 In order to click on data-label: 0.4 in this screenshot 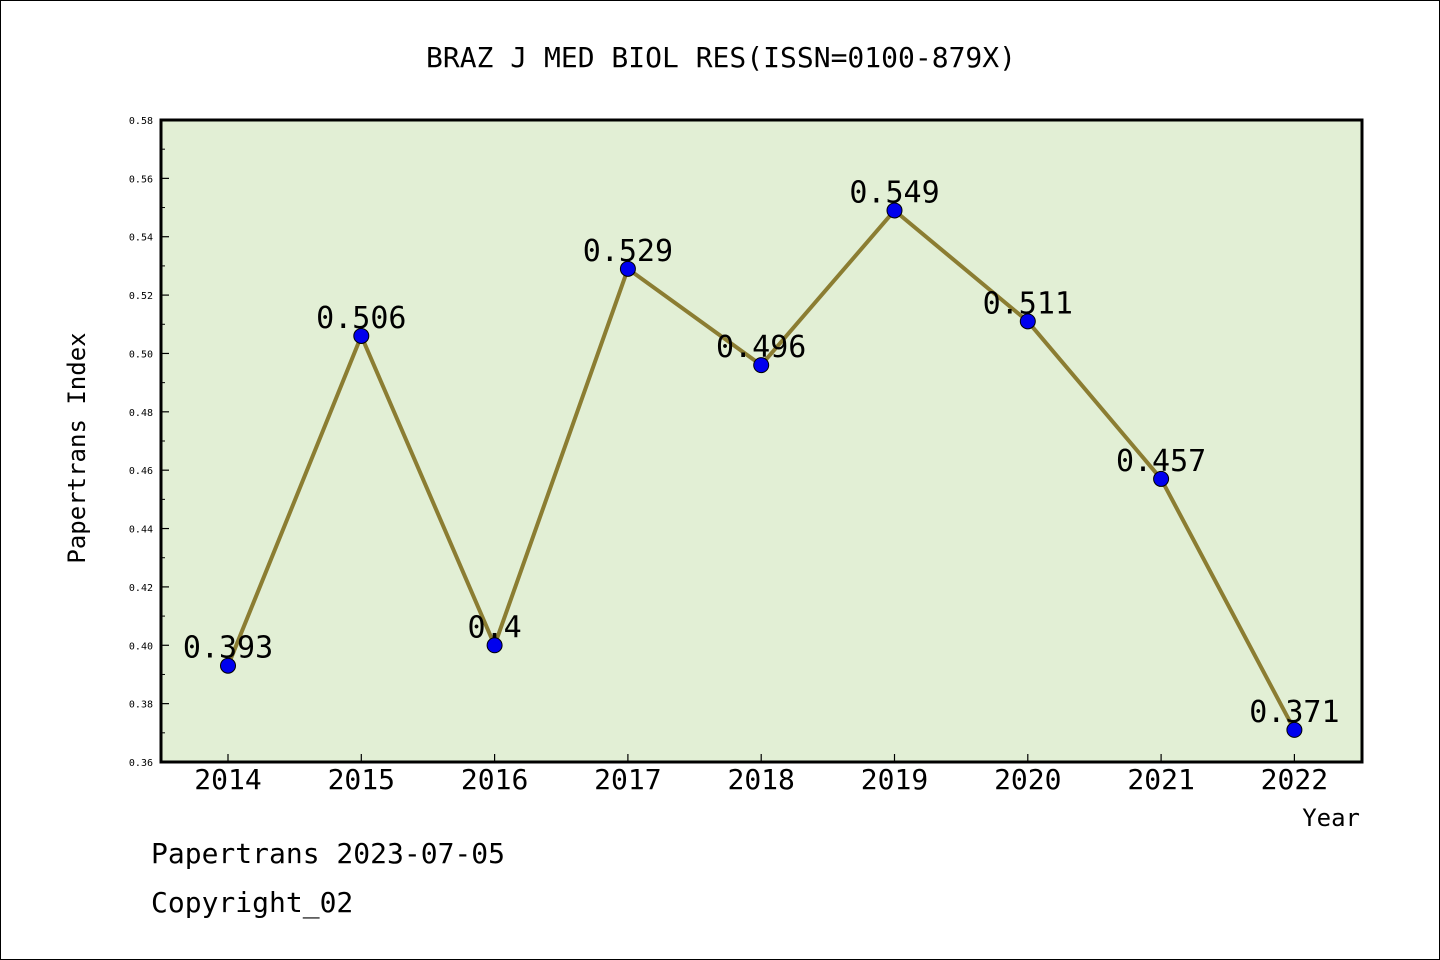, I will do `click(495, 627)`.